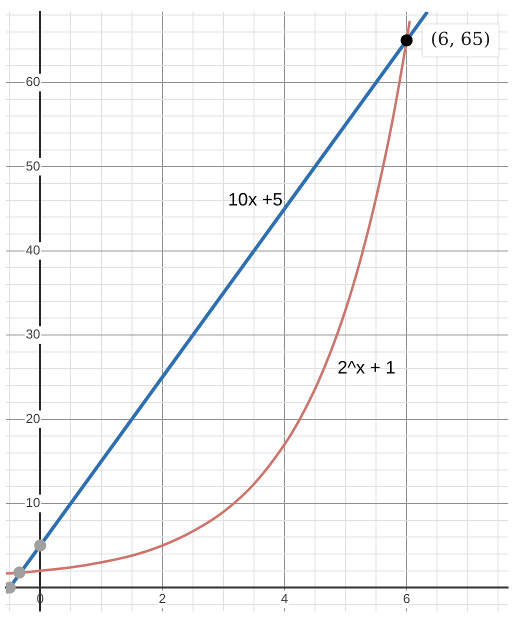  Describe the element at coordinates (255, 199) in the screenshot. I see `series-label: 10x +5` at that location.